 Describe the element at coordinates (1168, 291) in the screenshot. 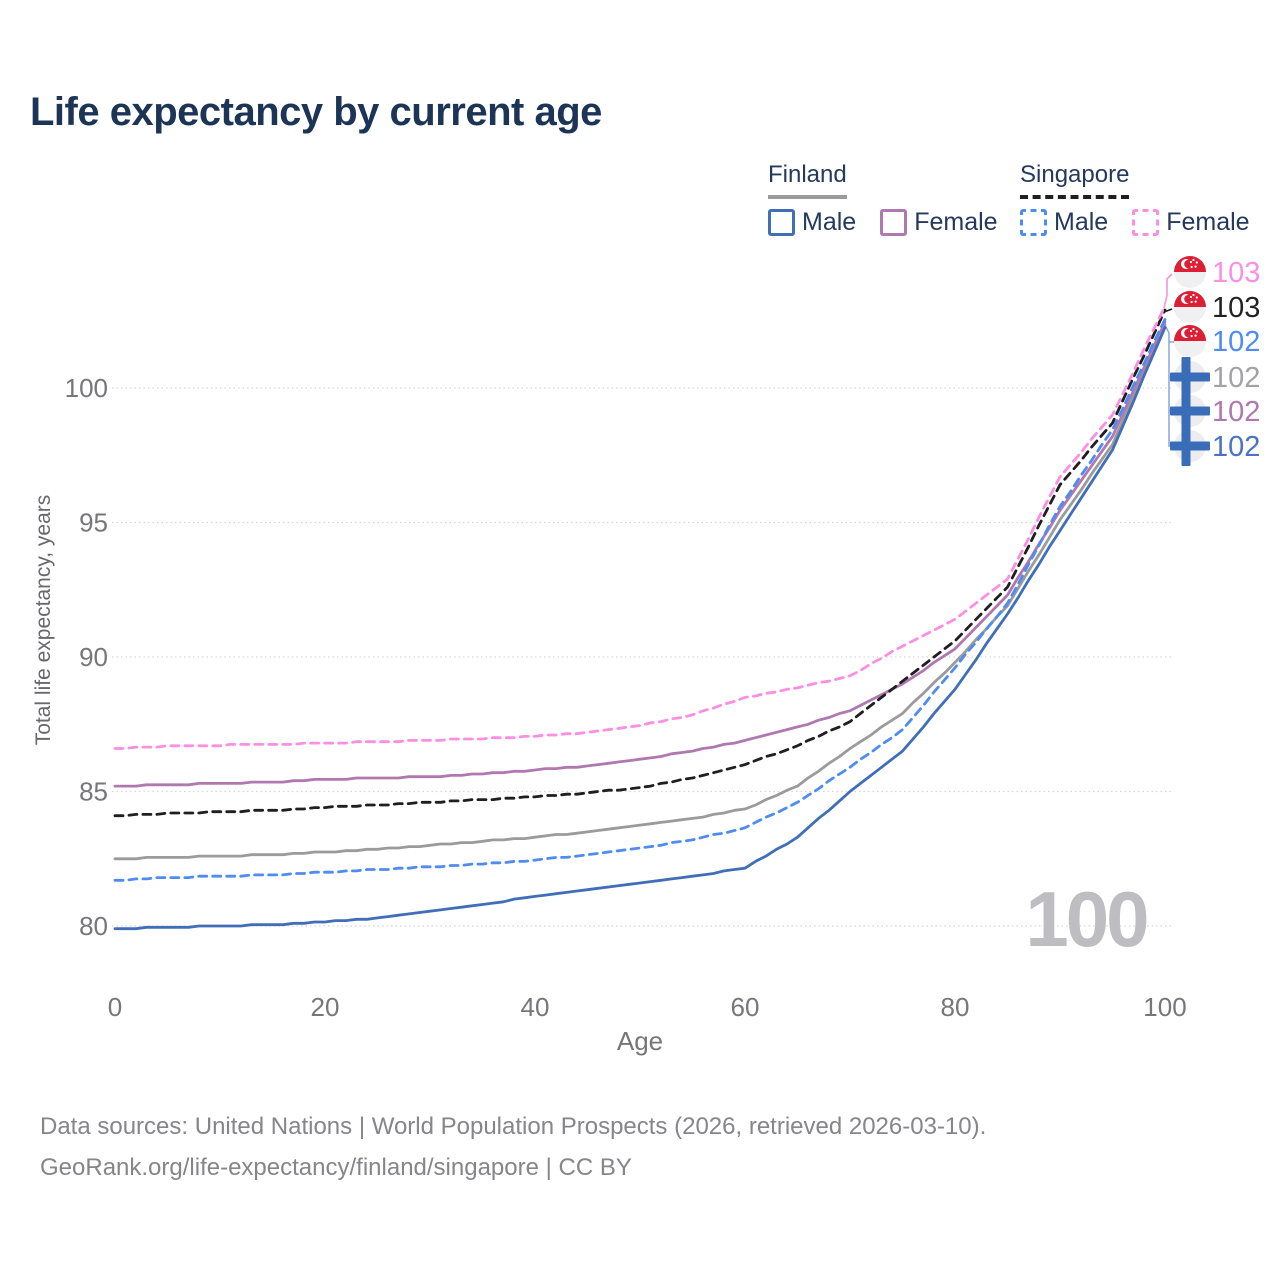

I see `leader-line-singapore-female` at that location.